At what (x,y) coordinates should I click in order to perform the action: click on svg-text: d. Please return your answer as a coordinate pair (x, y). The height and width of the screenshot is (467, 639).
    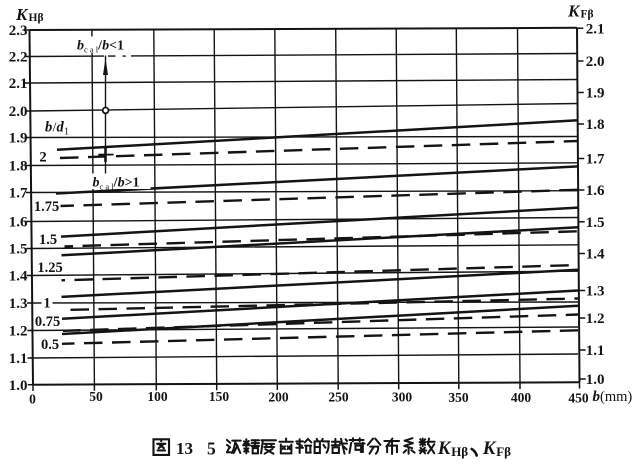
    Looking at the image, I should click on (61, 128).